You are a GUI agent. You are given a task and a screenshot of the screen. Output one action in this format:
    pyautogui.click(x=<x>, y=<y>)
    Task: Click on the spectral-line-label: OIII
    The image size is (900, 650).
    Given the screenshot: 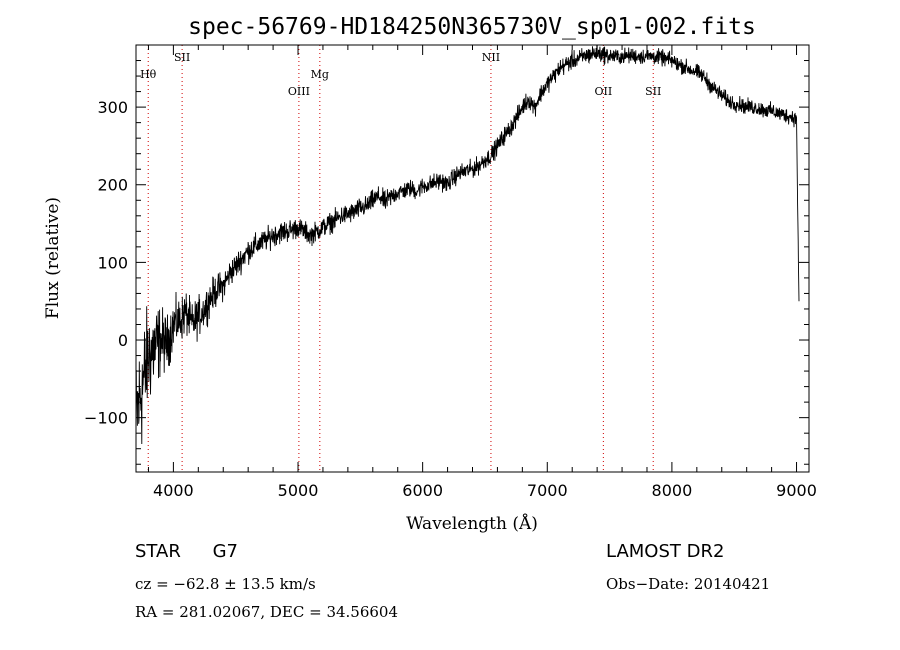 What is the action you would take?
    pyautogui.click(x=299, y=91)
    